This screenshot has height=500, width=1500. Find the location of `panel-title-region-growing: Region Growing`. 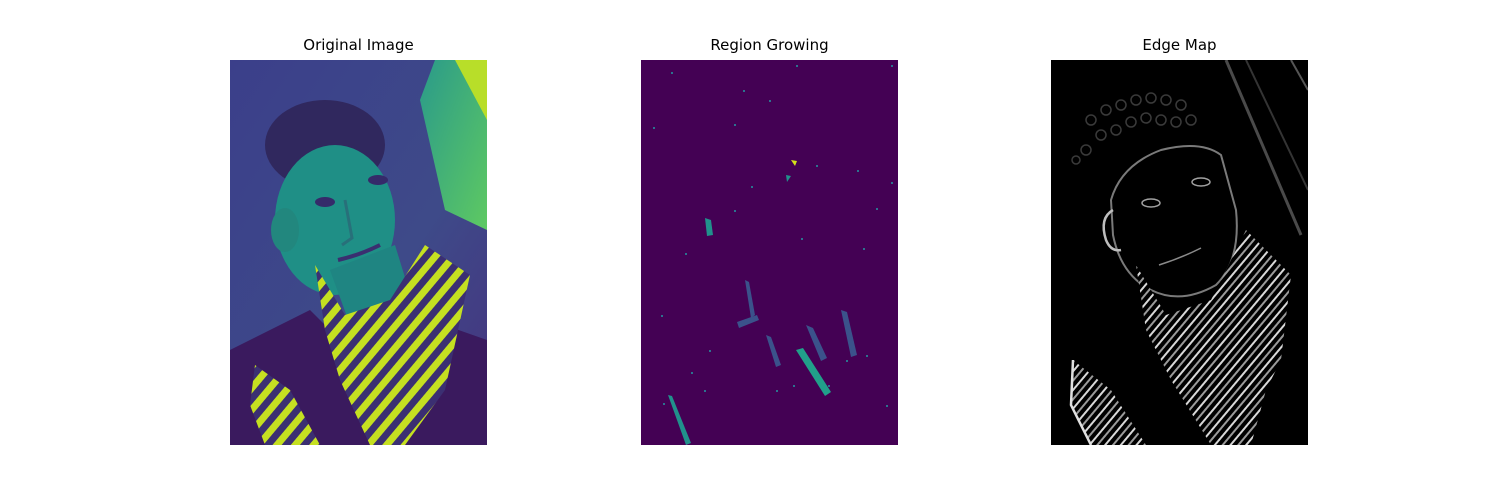

panel-title-region-growing: Region Growing is located at coordinates (769, 45).